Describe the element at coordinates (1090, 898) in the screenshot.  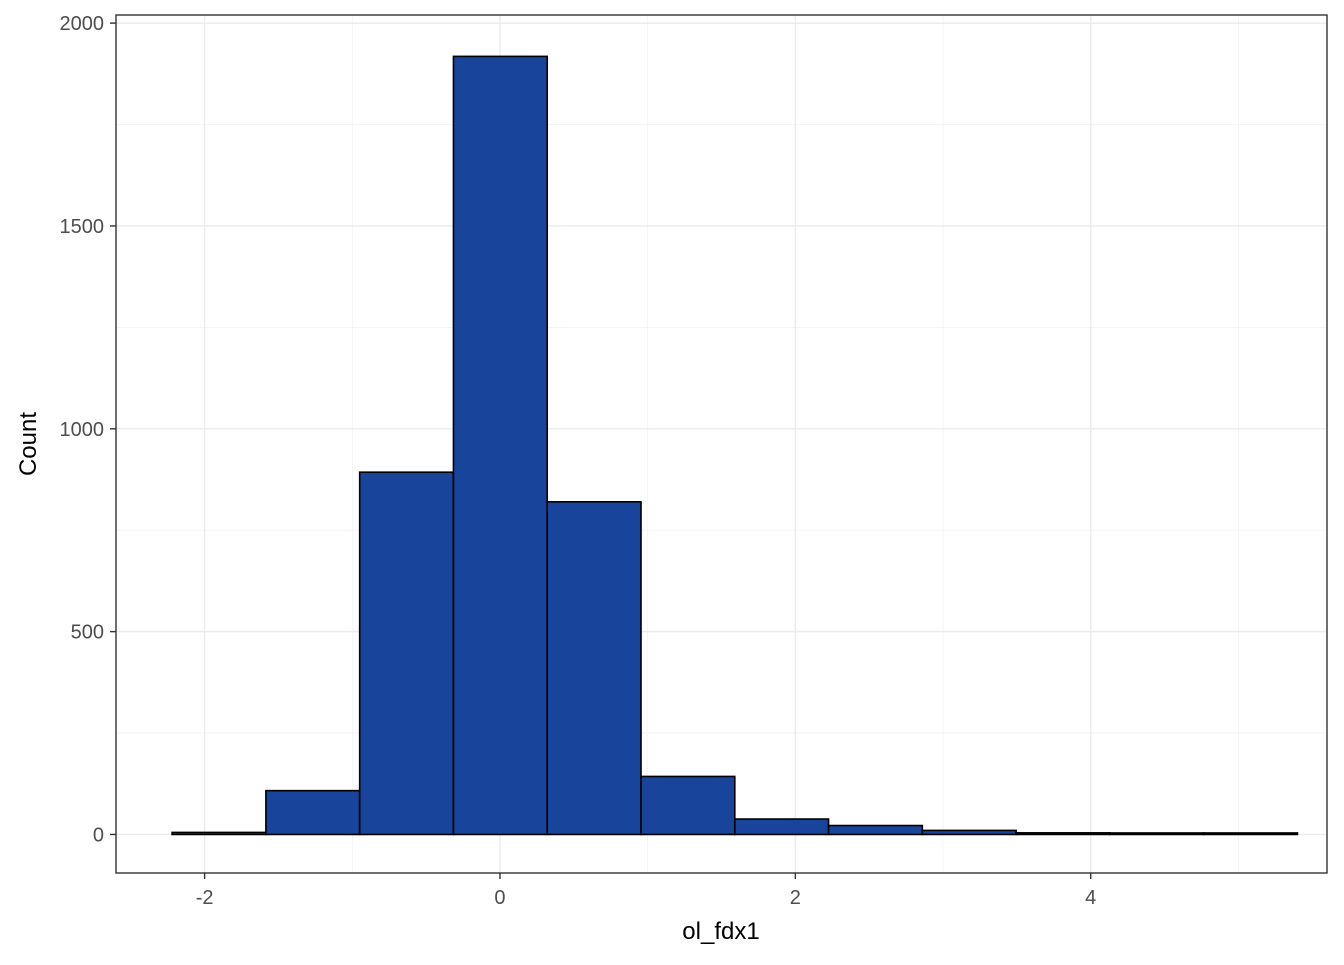
I see `x-tick-label: 4` at that location.